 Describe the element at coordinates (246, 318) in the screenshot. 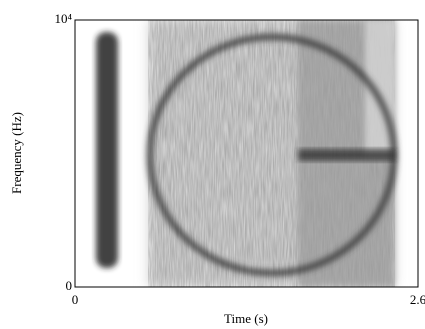

I see `x-axis-label: Time (s)` at that location.